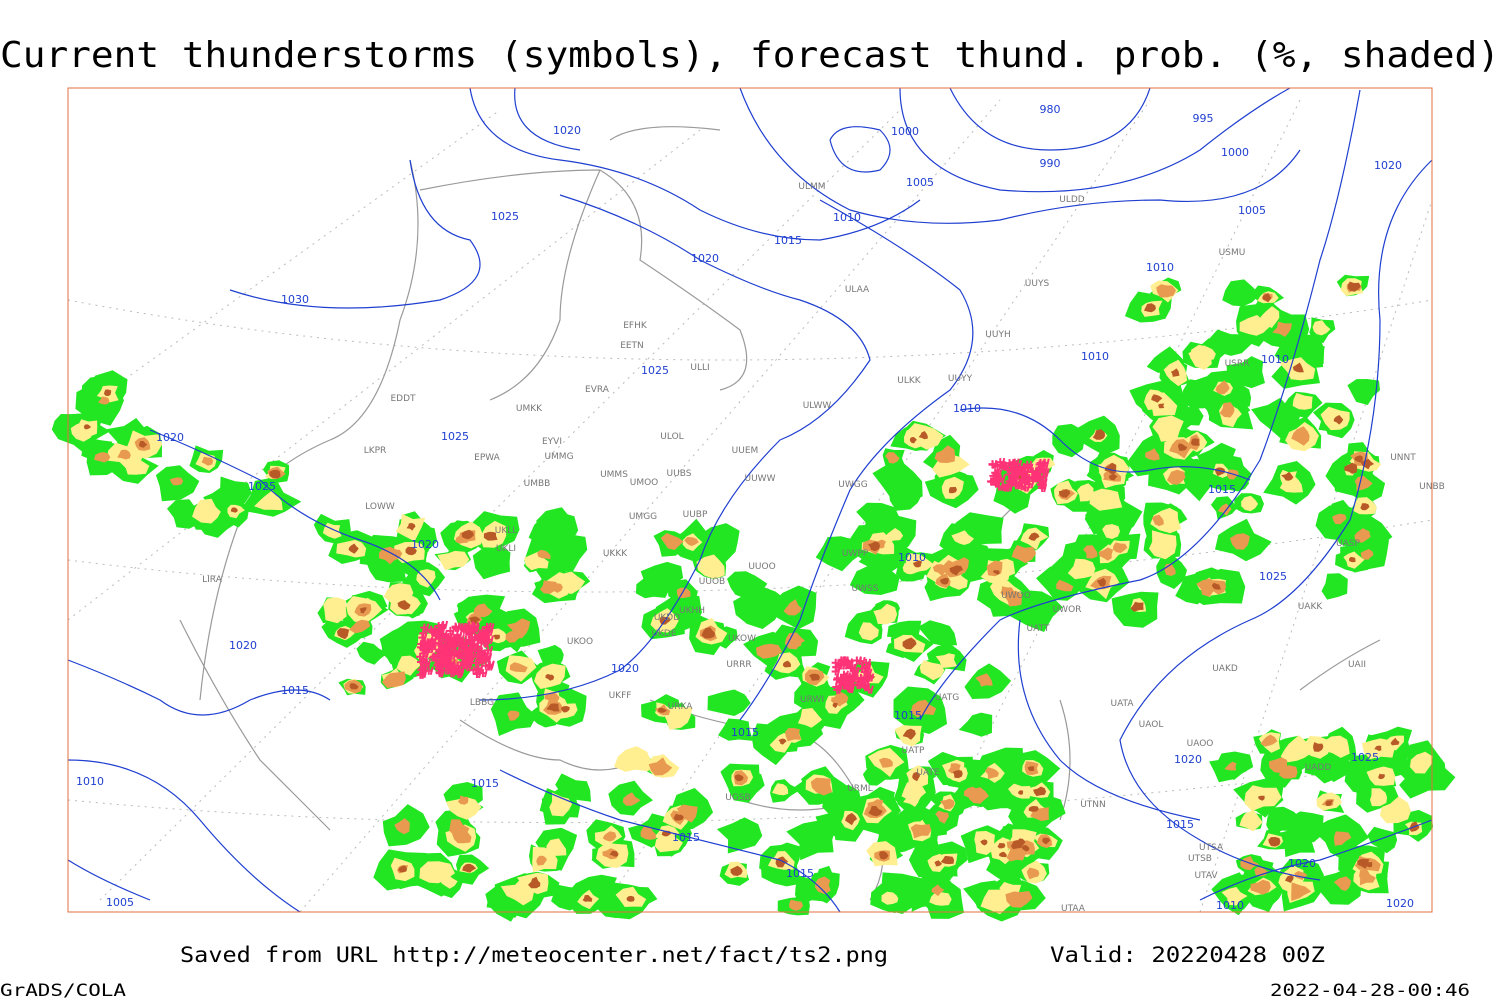 Image resolution: width=1500 pixels, height=1000 pixels. What do you see at coordinates (742, 639) in the screenshot?
I see `station-label: UKOW` at bounding box center [742, 639].